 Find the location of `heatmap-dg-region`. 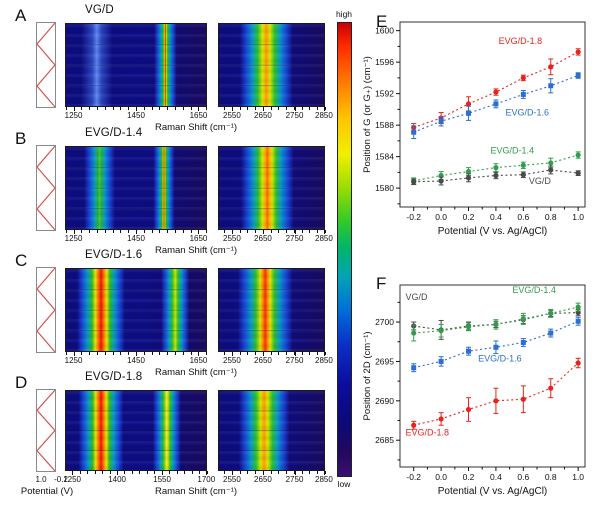

heatmap-dg-region is located at coordinates (136, 430).